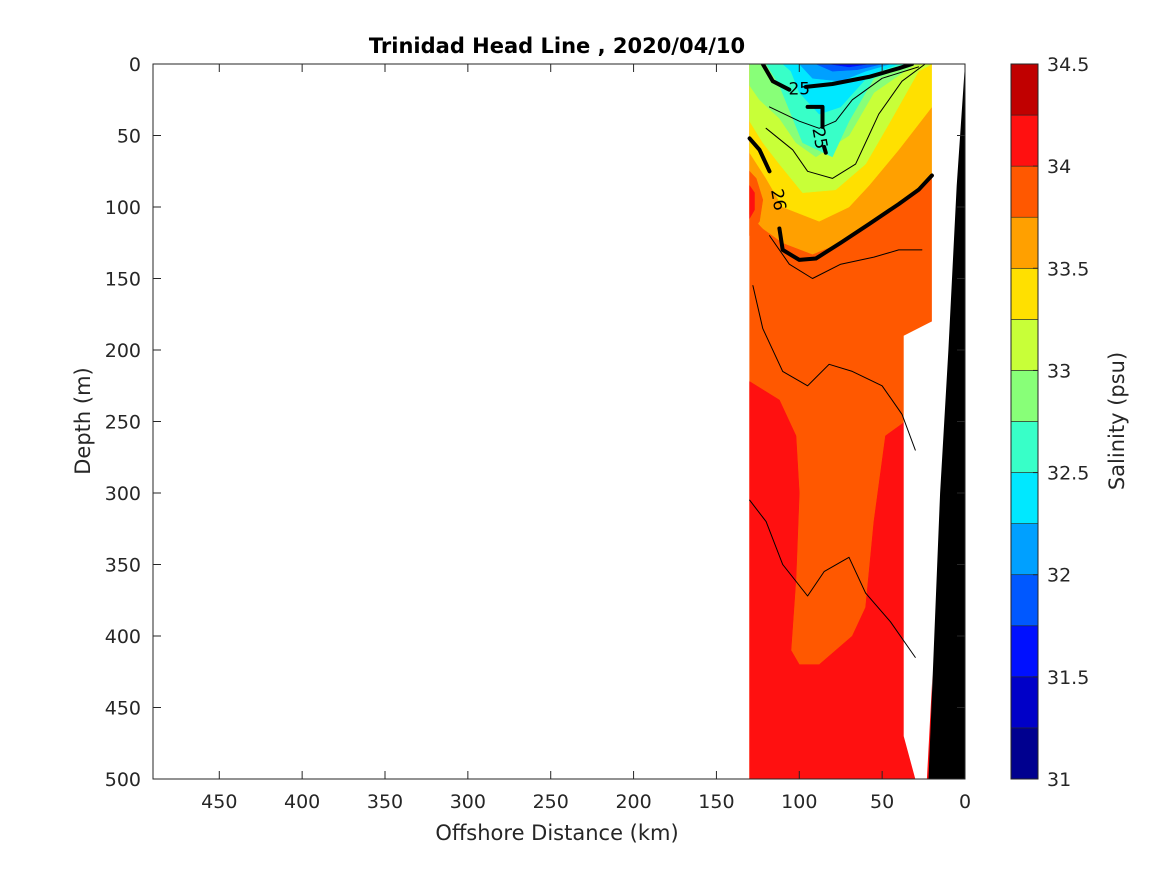 Image resolution: width=1167 pixels, height=875 pixels. What do you see at coordinates (123, 494) in the screenshot?
I see `y-tick-label: 300` at bounding box center [123, 494].